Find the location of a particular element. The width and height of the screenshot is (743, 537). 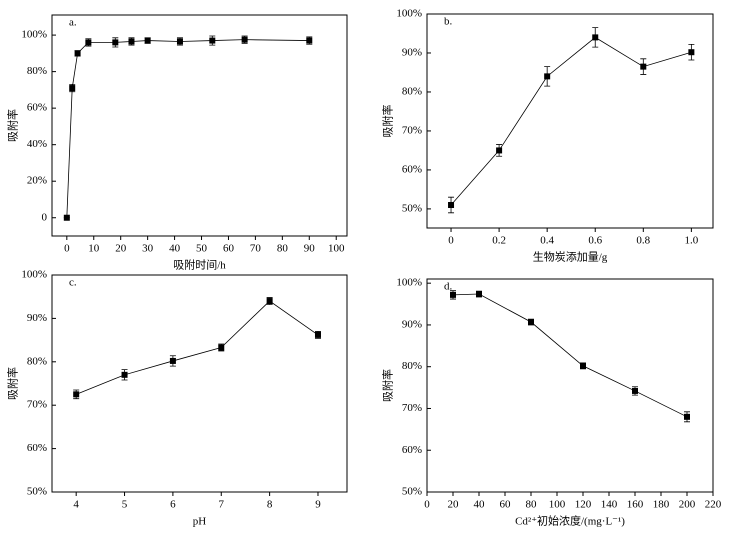

x-tick-label: 140 is located at coordinates (609, 505).